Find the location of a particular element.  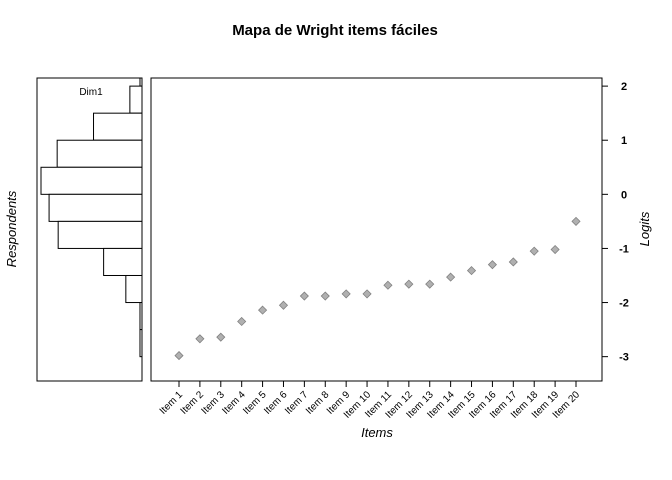

x-axis-title: Items is located at coordinates (377, 432).